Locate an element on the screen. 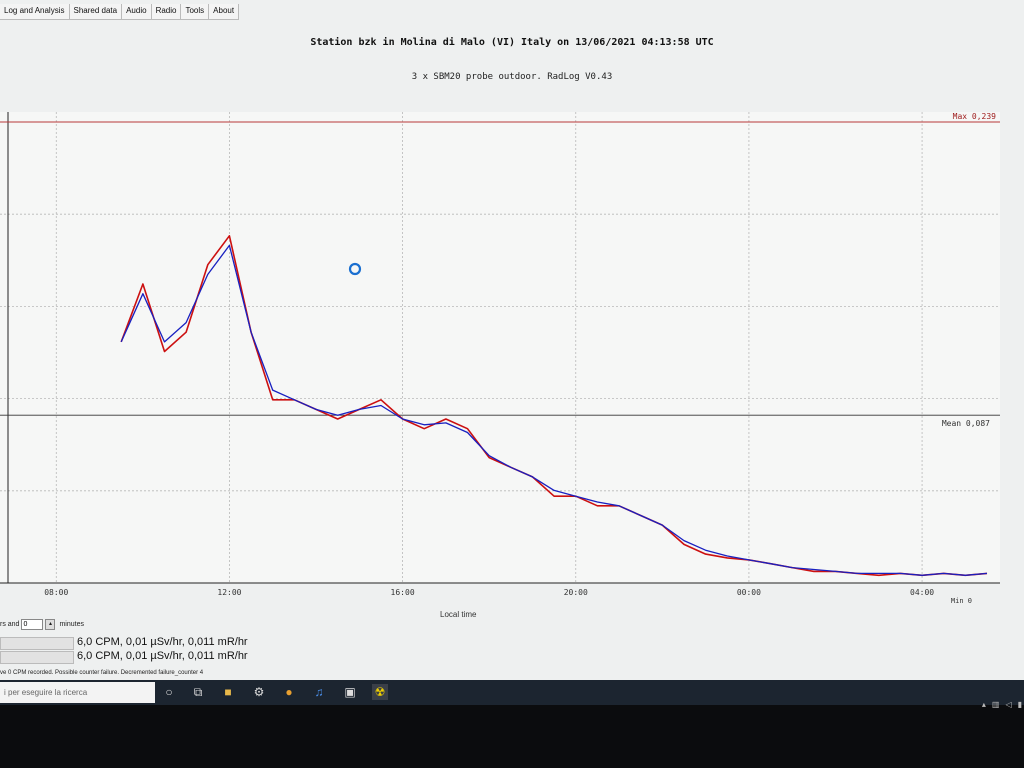  mean-label: Mean 0,087 is located at coordinates (966, 423).